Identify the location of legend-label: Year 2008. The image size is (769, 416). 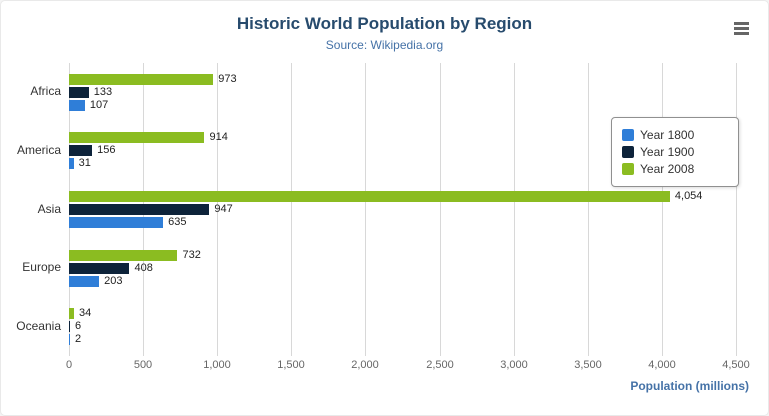
(667, 169).